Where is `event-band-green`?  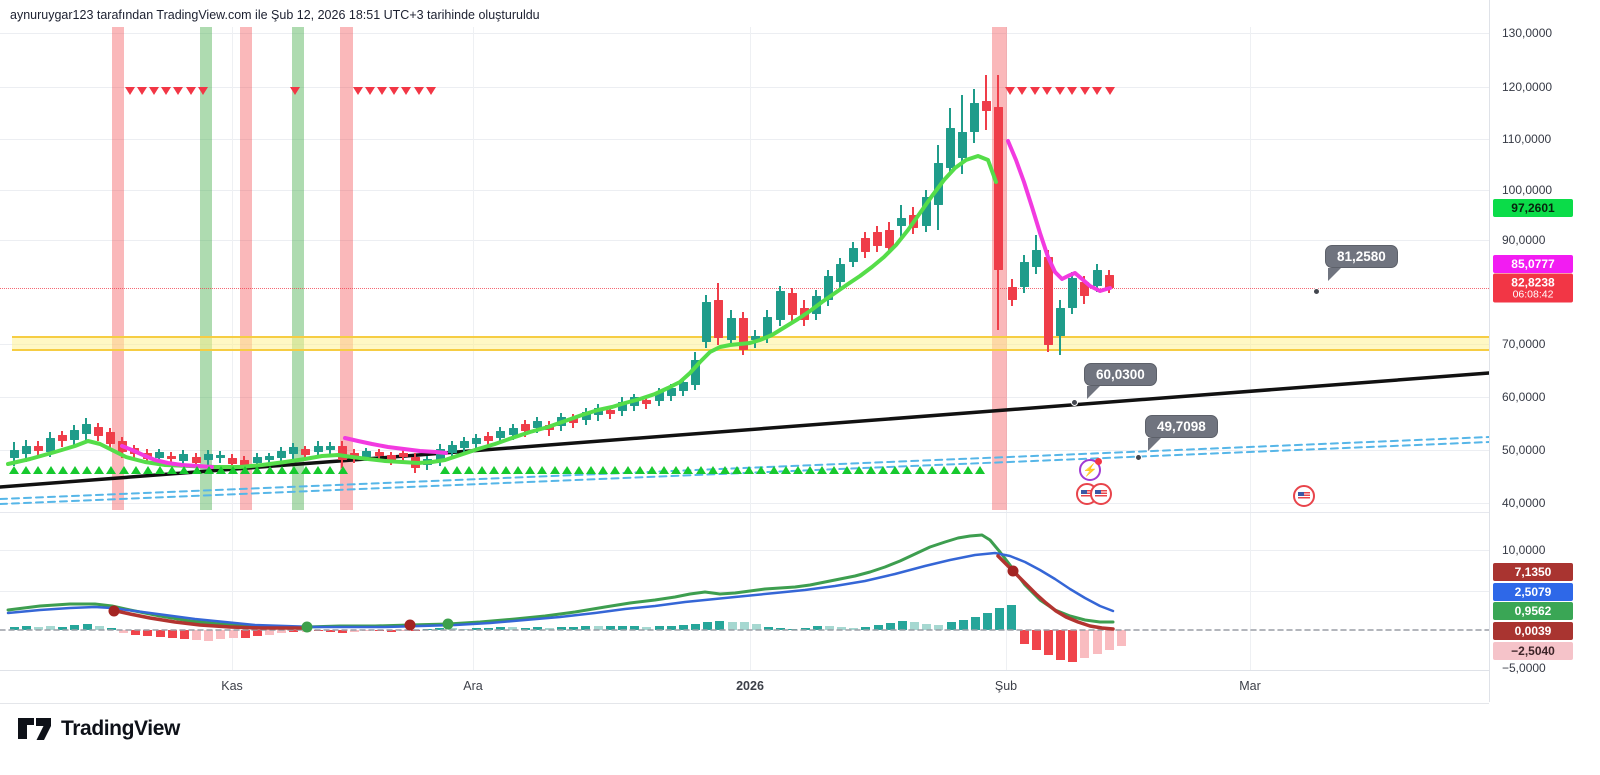
event-band-green is located at coordinates (298, 268).